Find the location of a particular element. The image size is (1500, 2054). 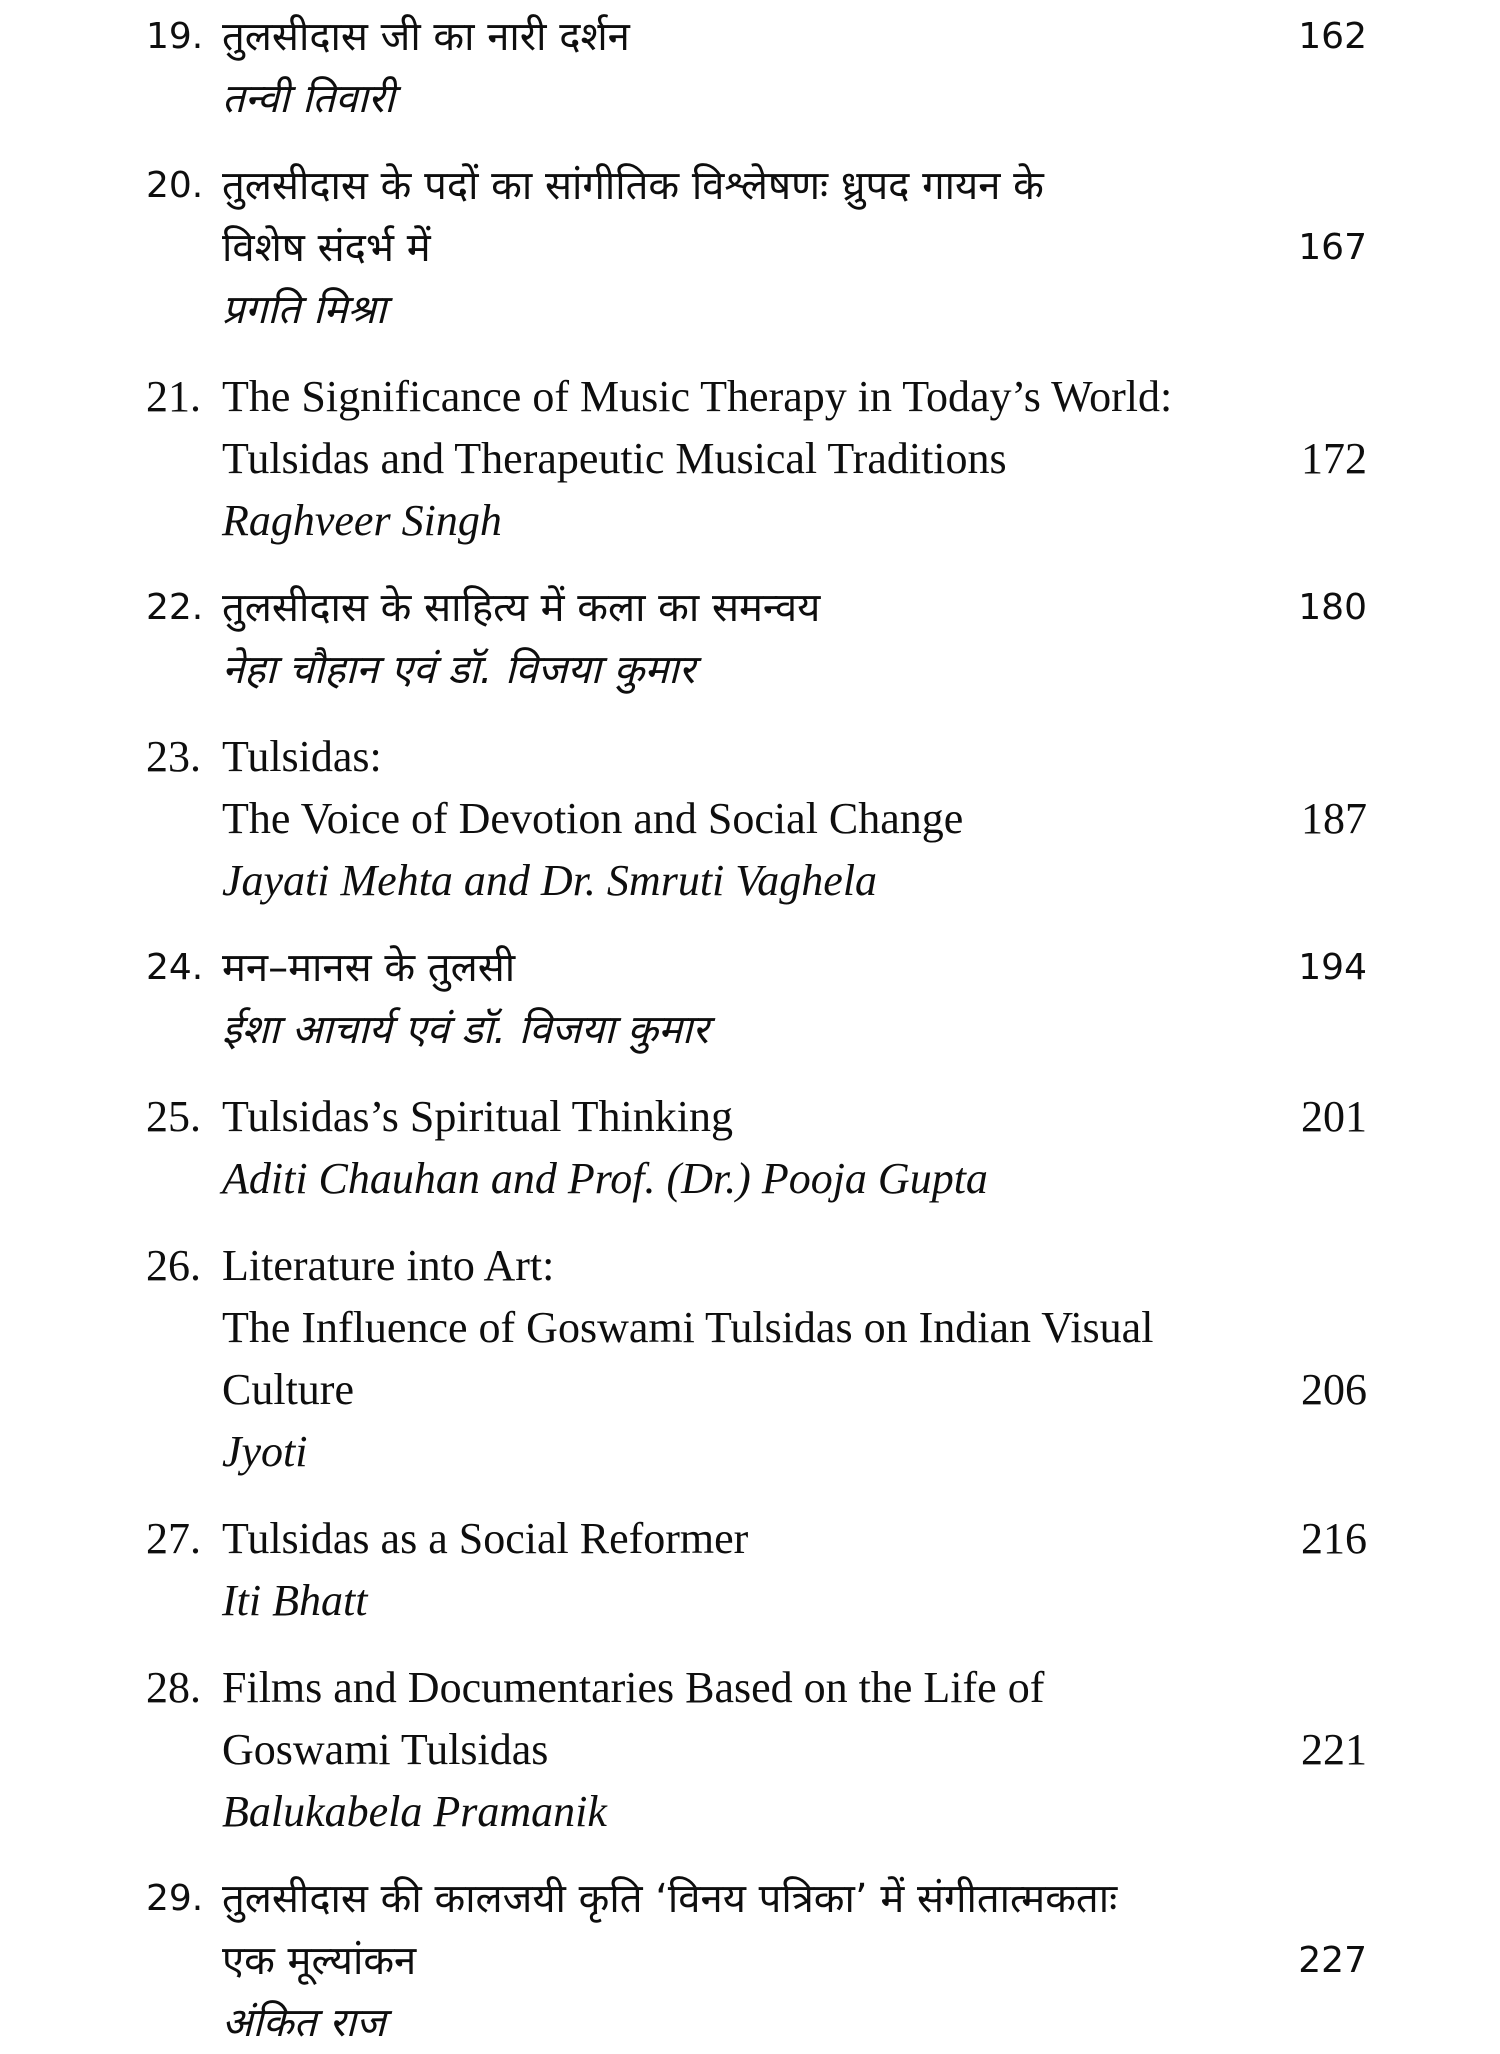

entry-page-number: 216 is located at coordinates (1334, 1538).